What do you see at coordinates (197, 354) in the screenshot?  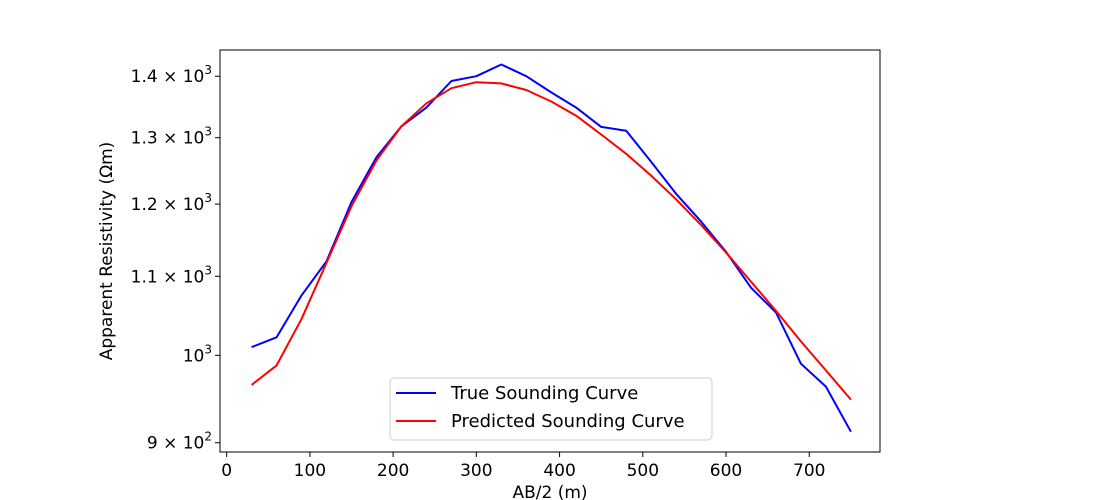 I see `y-tick-label: 103` at bounding box center [197, 354].